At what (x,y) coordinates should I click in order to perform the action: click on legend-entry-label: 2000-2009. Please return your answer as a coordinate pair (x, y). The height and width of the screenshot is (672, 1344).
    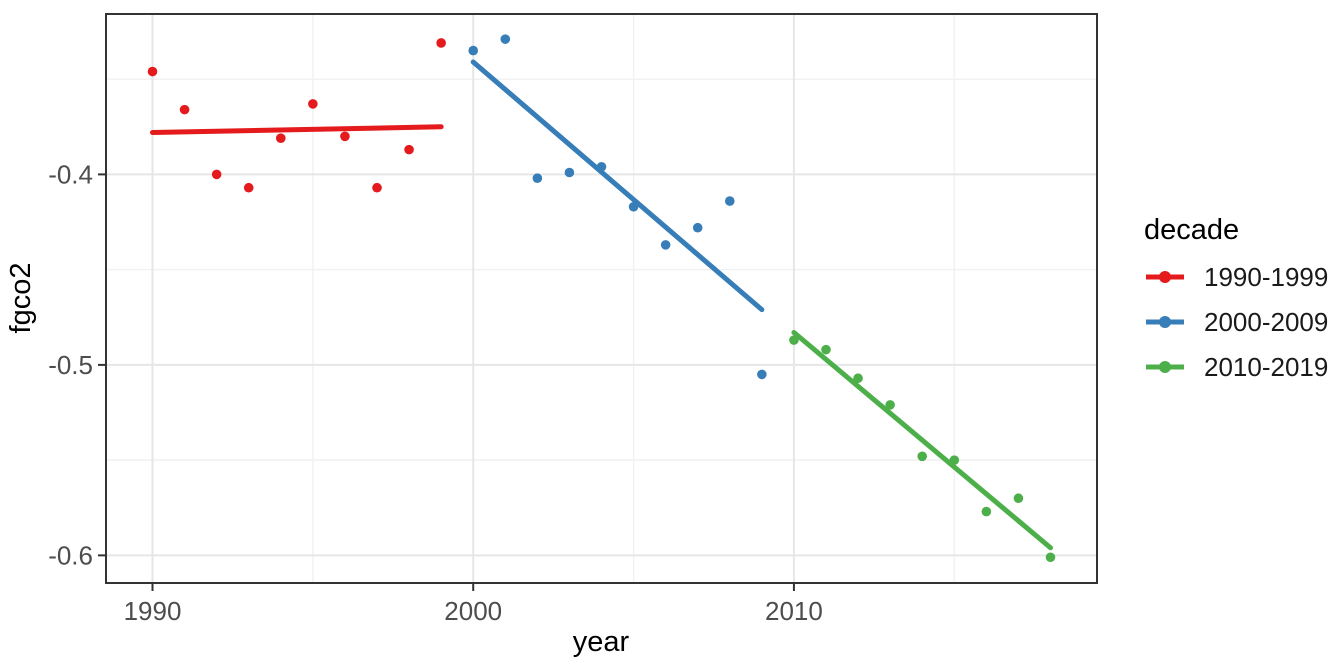
    Looking at the image, I should click on (1266, 322).